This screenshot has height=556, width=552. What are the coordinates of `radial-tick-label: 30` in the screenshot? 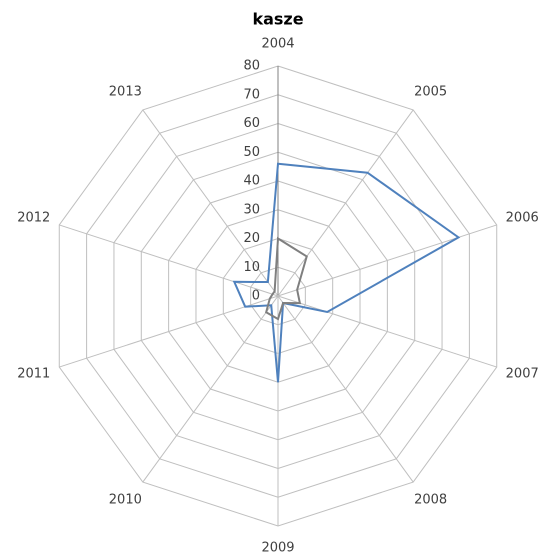 It's located at (251, 209).